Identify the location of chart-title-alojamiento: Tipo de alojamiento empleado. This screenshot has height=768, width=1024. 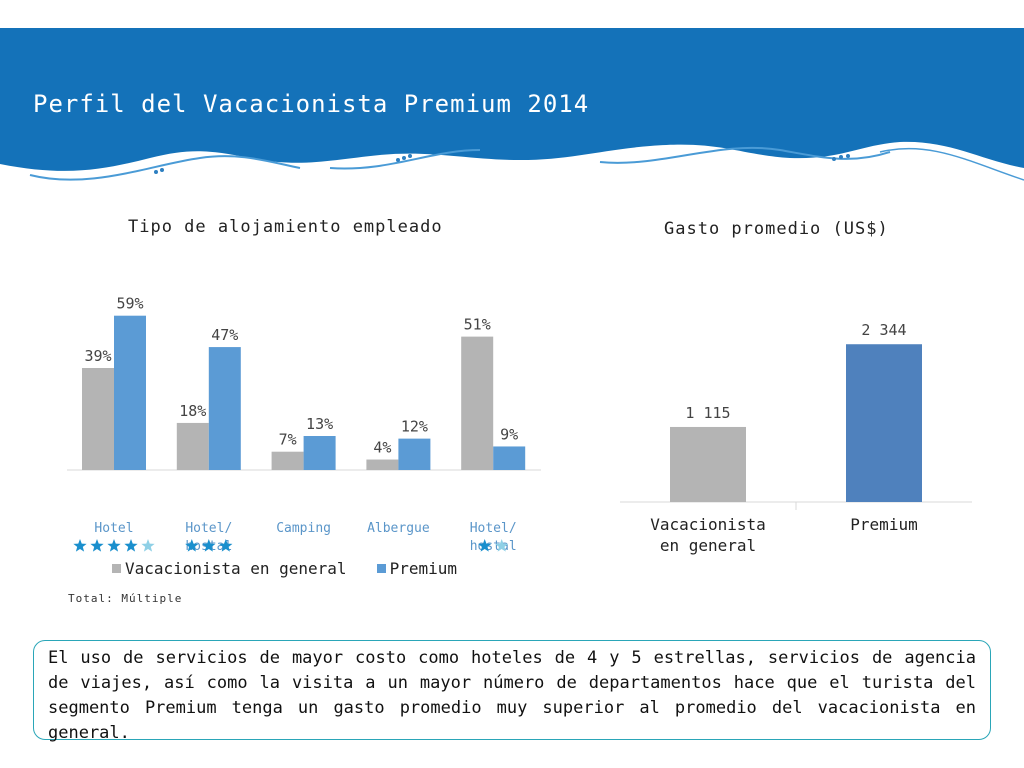
(285, 227).